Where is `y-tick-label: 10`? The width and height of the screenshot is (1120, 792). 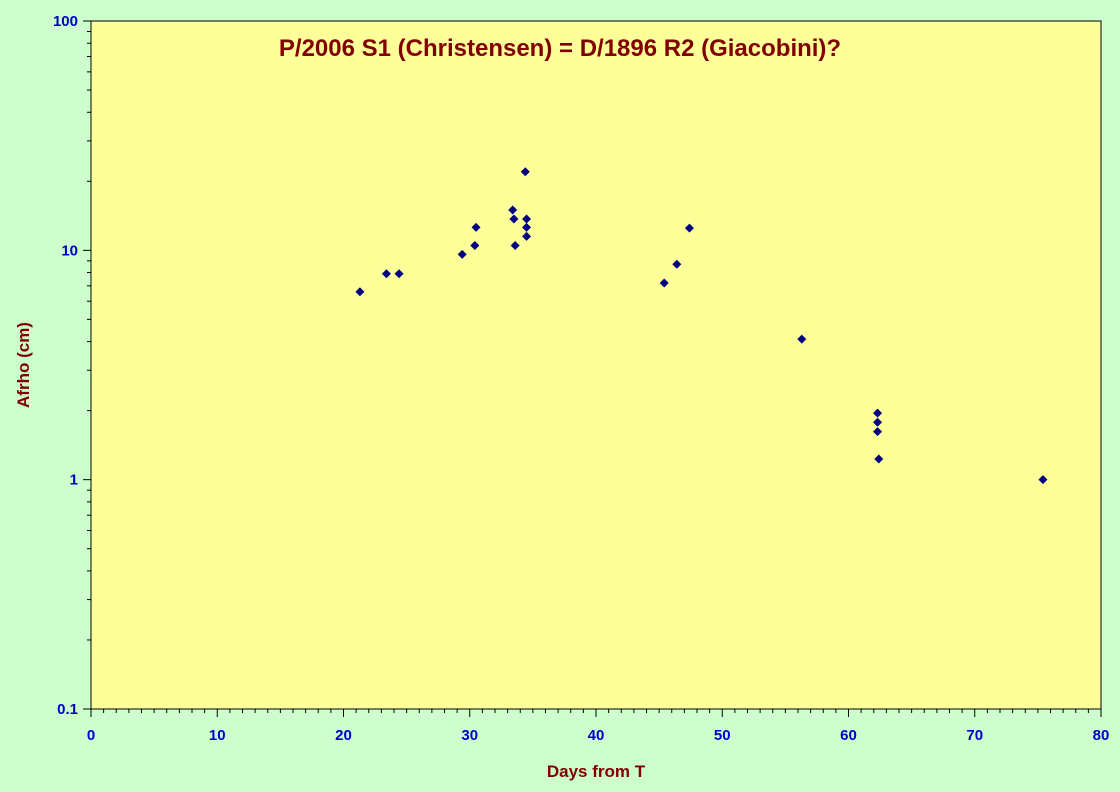 y-tick-label: 10 is located at coordinates (69, 250).